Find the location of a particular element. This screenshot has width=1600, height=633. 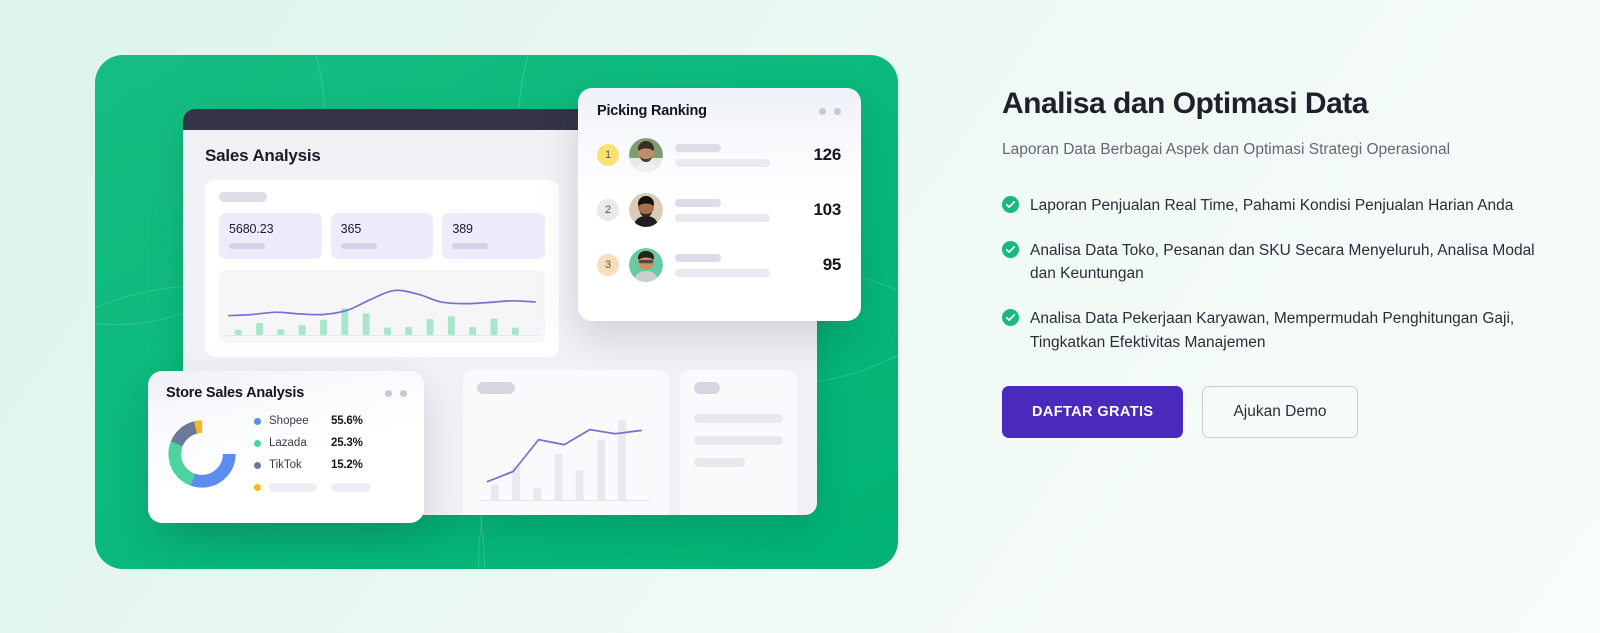

skeleton-title is located at coordinates (243, 197).